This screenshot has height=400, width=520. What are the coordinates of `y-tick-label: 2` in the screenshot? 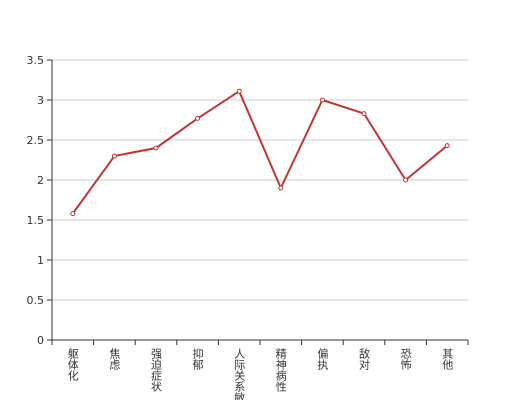 It's located at (40, 180).